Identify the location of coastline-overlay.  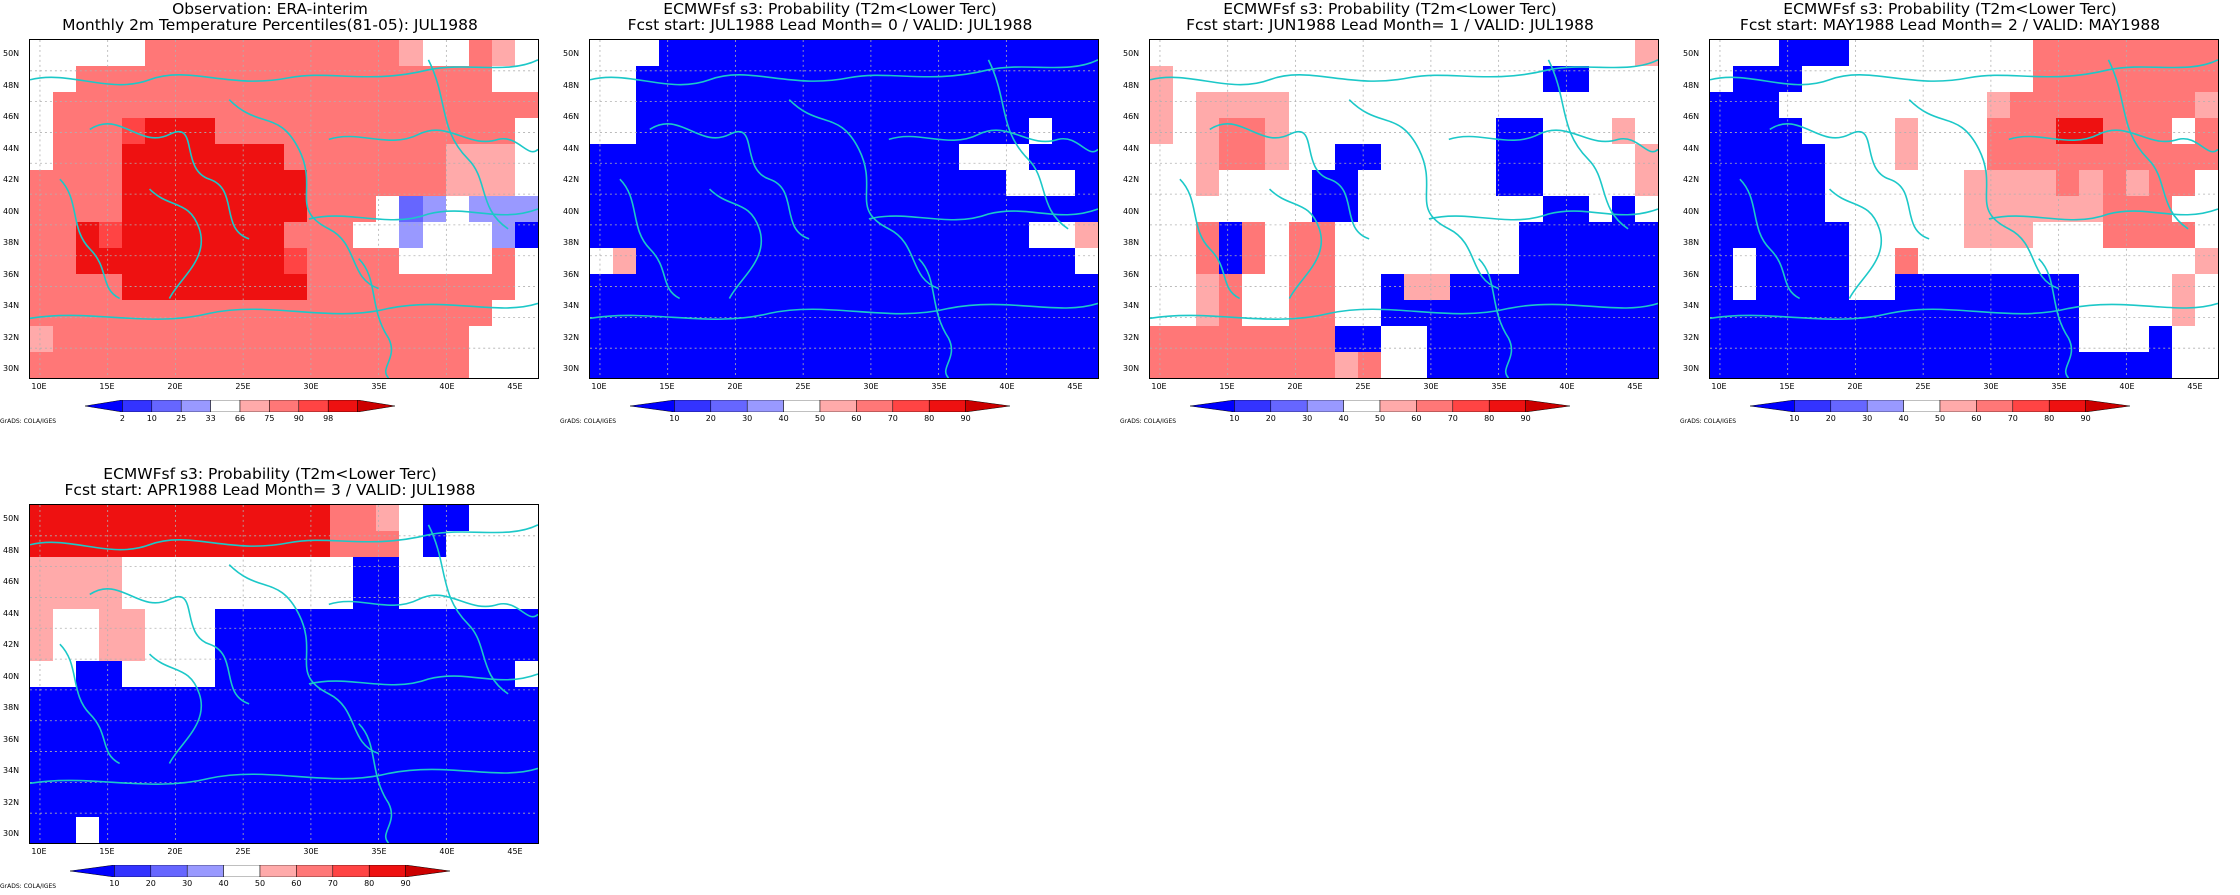
(1404, 218).